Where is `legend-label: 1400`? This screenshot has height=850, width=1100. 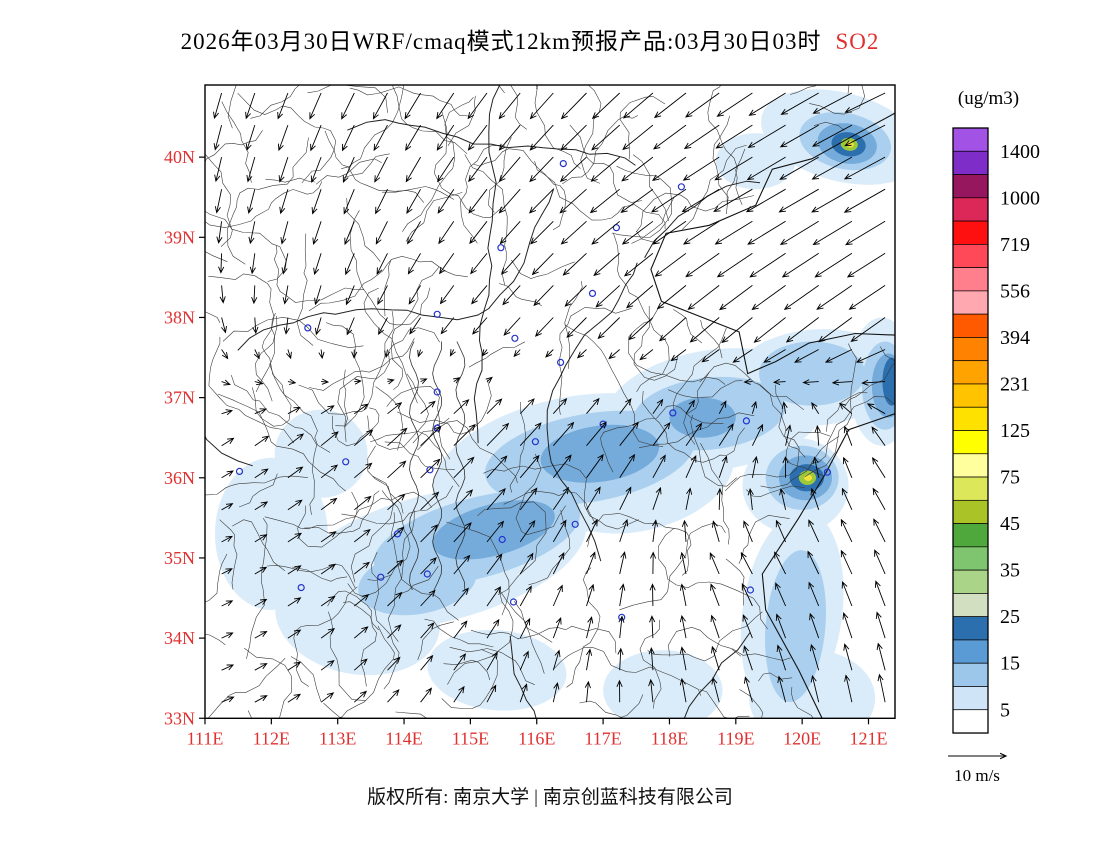 legend-label: 1400 is located at coordinates (1020, 152).